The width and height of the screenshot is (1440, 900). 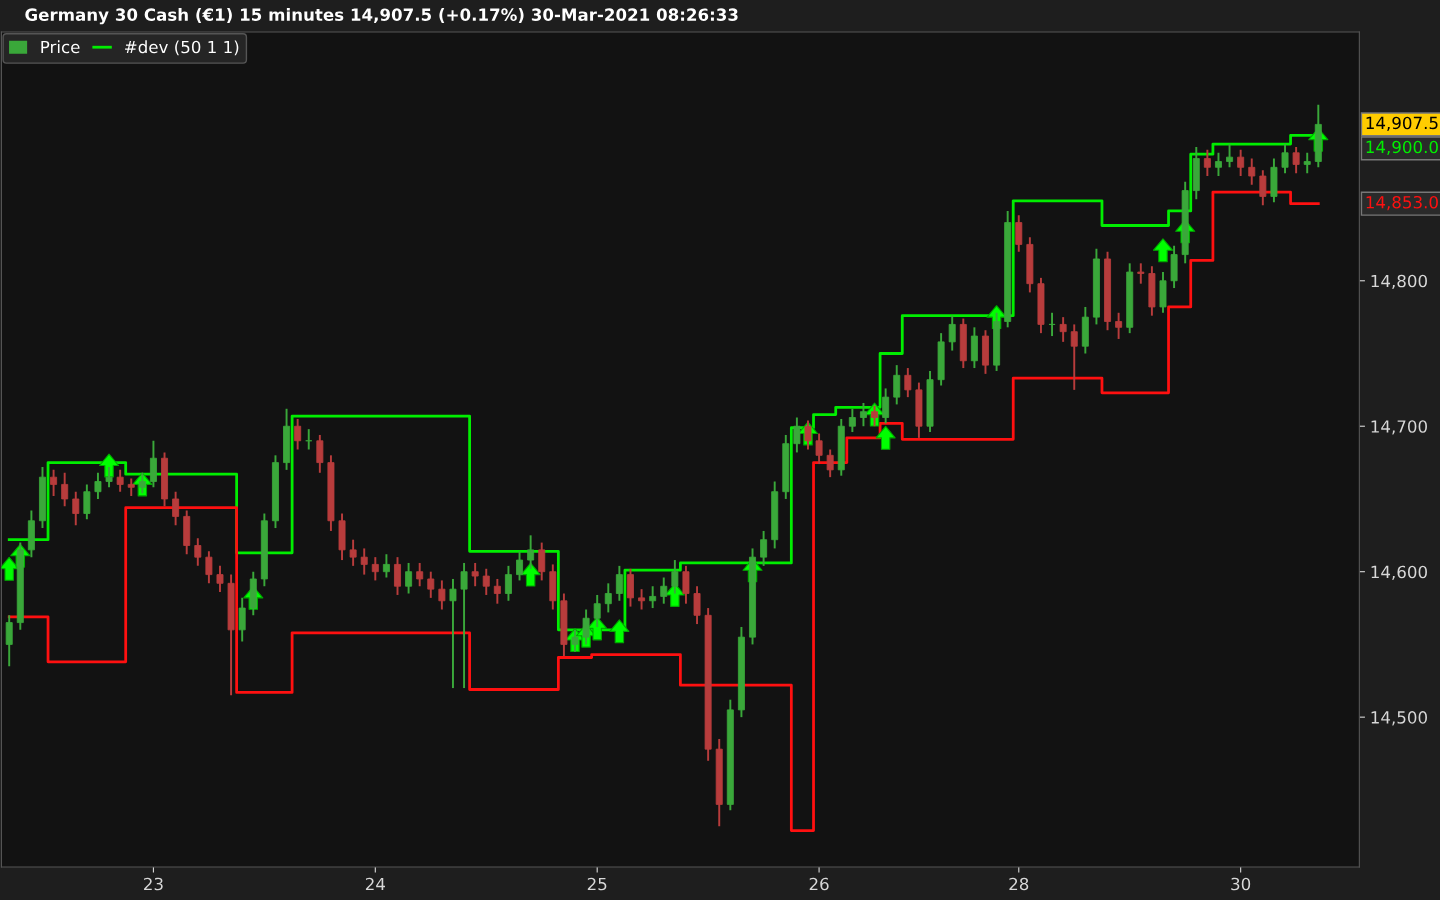 What do you see at coordinates (1399, 572) in the screenshot?
I see `y-tick-label: 14,600` at bounding box center [1399, 572].